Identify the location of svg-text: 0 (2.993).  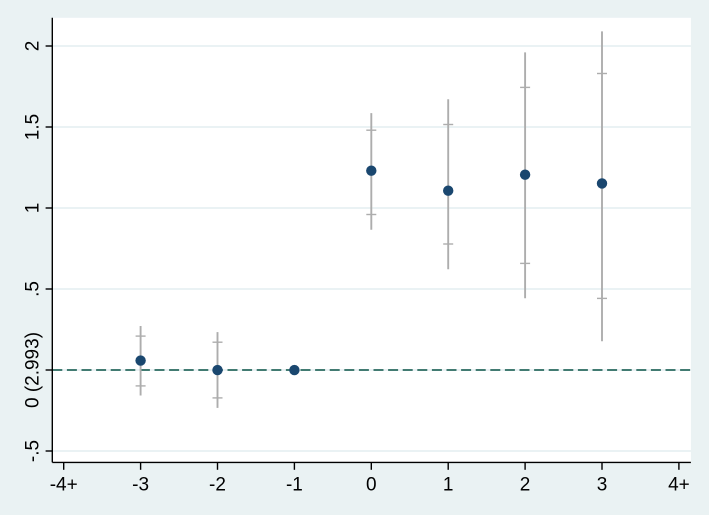
(33, 370).